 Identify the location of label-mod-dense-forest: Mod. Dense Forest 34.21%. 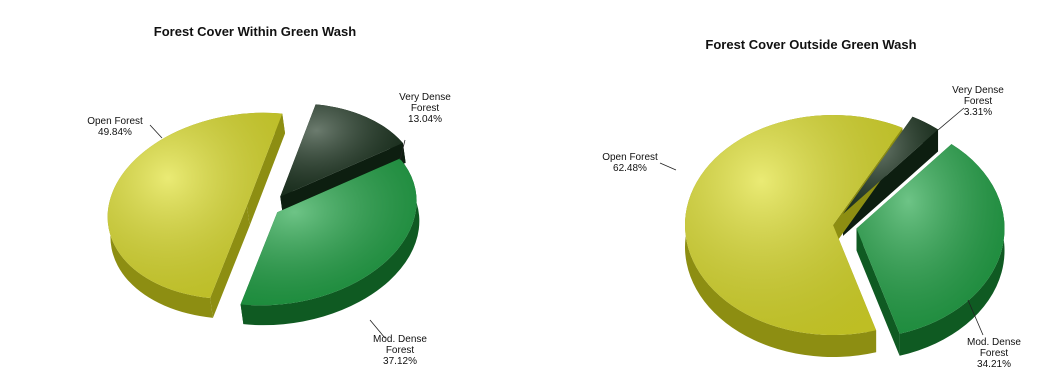
(994, 353).